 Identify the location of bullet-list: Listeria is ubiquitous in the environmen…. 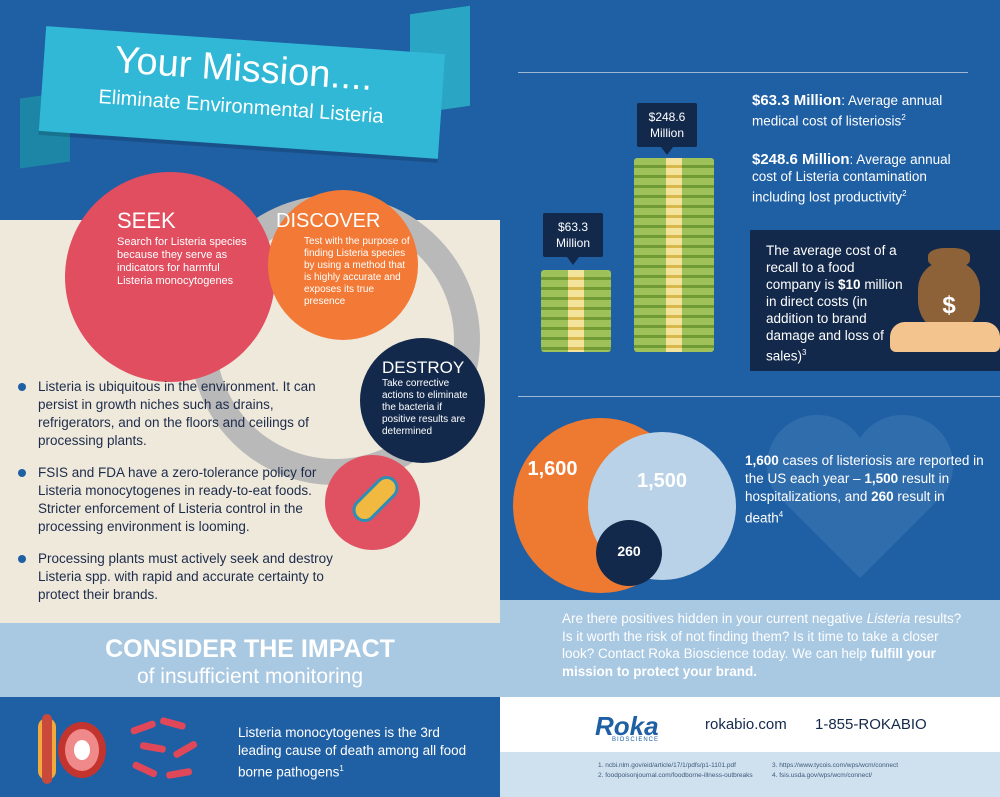
(178, 498).